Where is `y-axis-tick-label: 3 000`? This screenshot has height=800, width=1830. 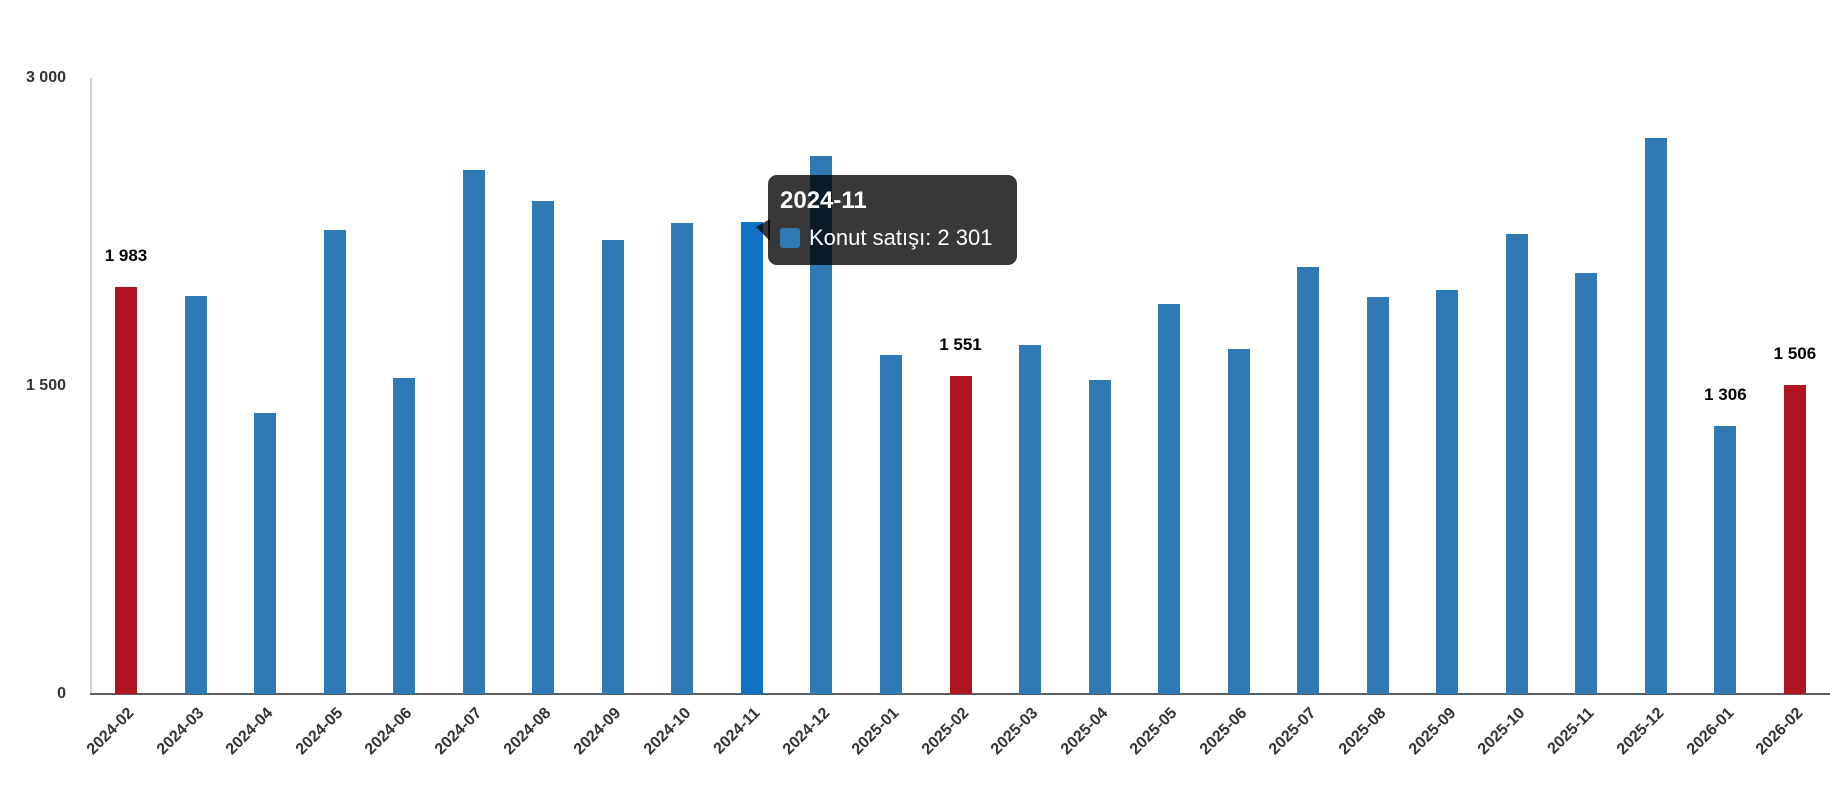 y-axis-tick-label: 3 000 is located at coordinates (45, 77).